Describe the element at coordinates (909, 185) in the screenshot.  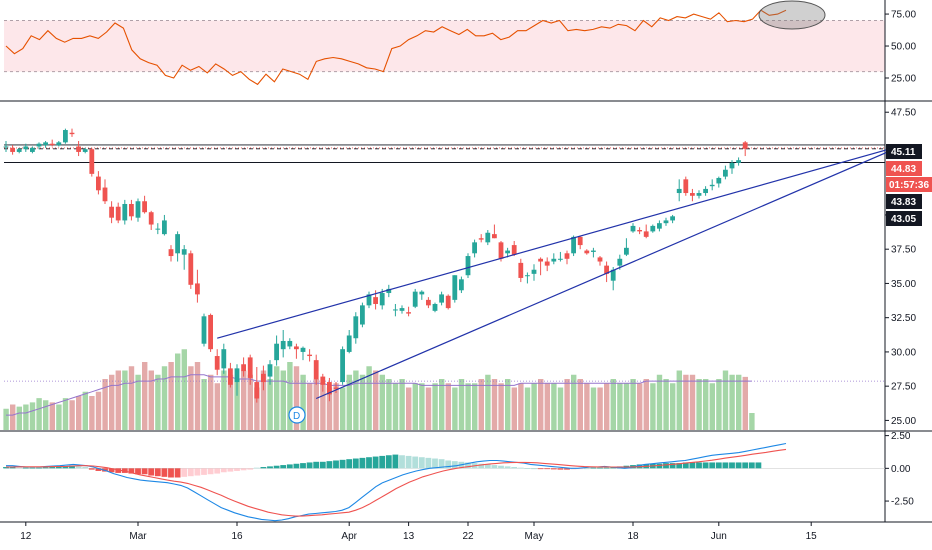
I see `price-badges: 45.11 44.83 01:57:36 43.83 43.05` at that location.